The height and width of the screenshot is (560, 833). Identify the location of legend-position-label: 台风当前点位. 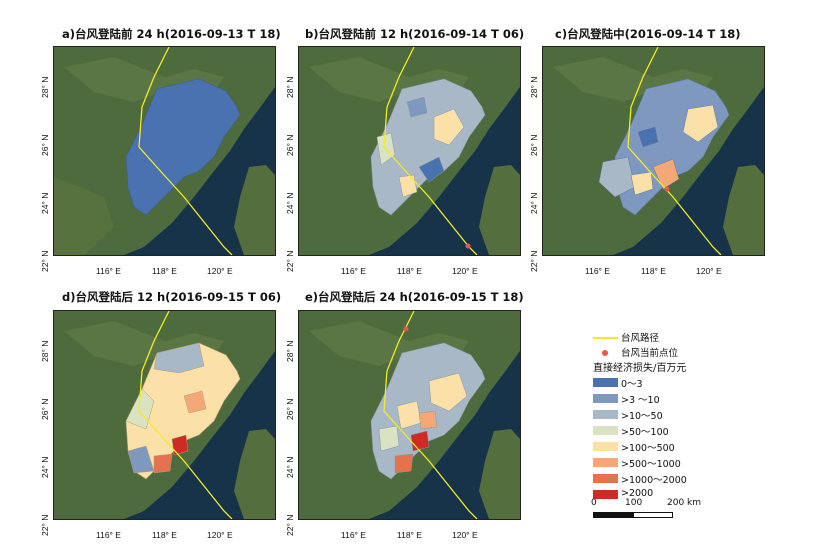
(650, 353).